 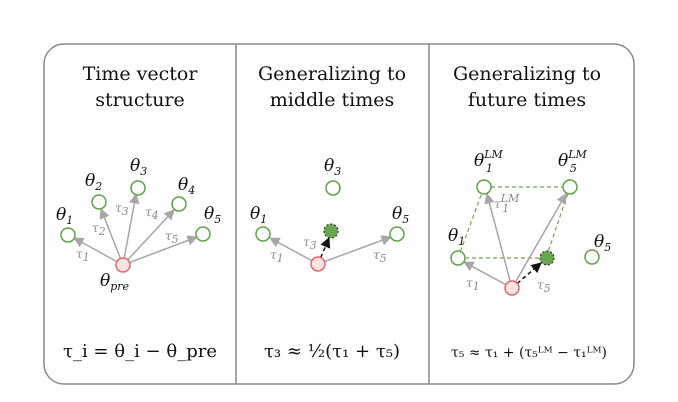 I want to click on dashed-edge-right, so click(x=558, y=222).